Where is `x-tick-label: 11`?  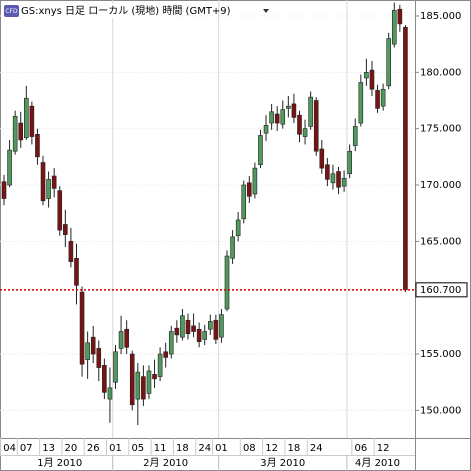 x-tick-label: 11 is located at coordinates (160, 448).